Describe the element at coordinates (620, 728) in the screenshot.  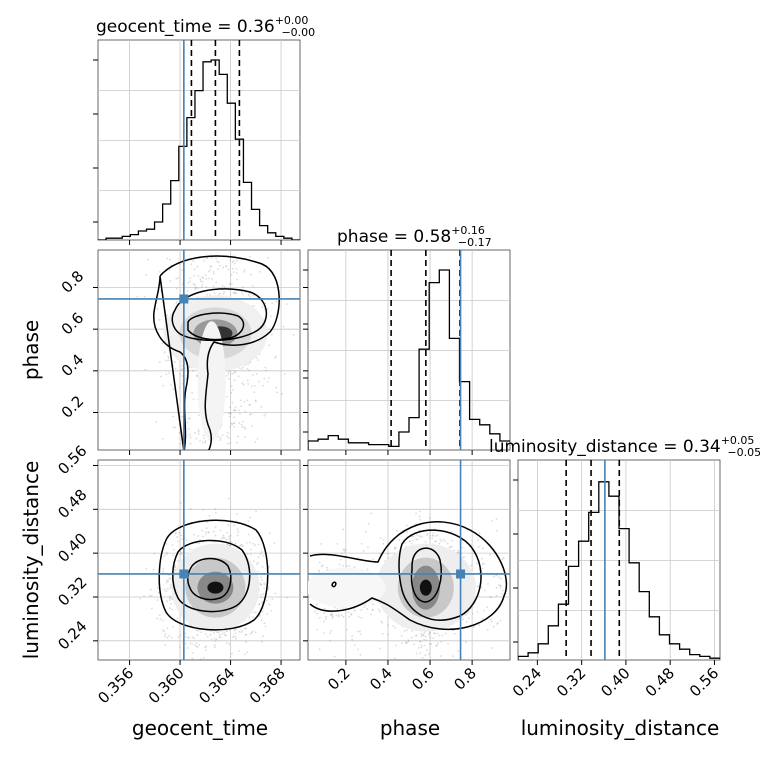
I see `xlabel-luminosity-distance: luminosity_distance` at that location.